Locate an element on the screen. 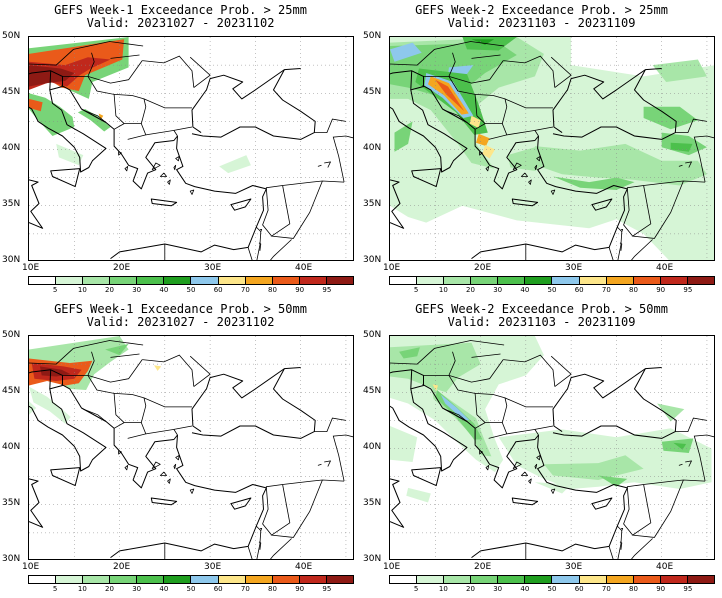 Image resolution: width=722 pixels, height=598 pixels. colorbar-labels: 5 10 20 30 40 50 60 70 80 90 95 is located at coordinates (552, 291).